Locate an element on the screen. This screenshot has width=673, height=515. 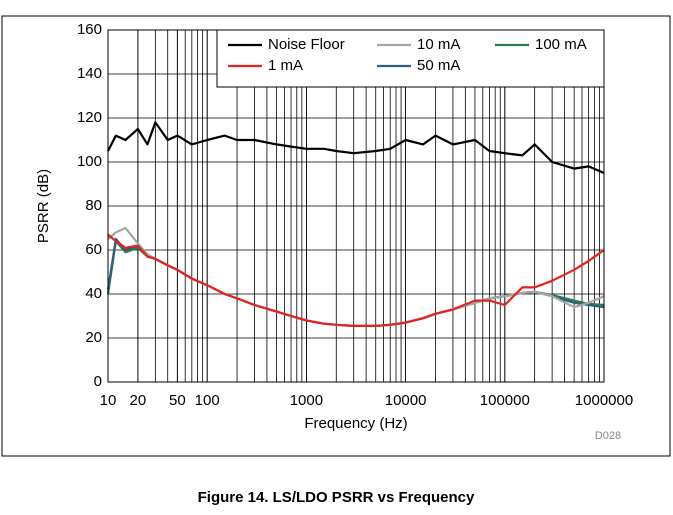
legend is located at coordinates (410, 58).